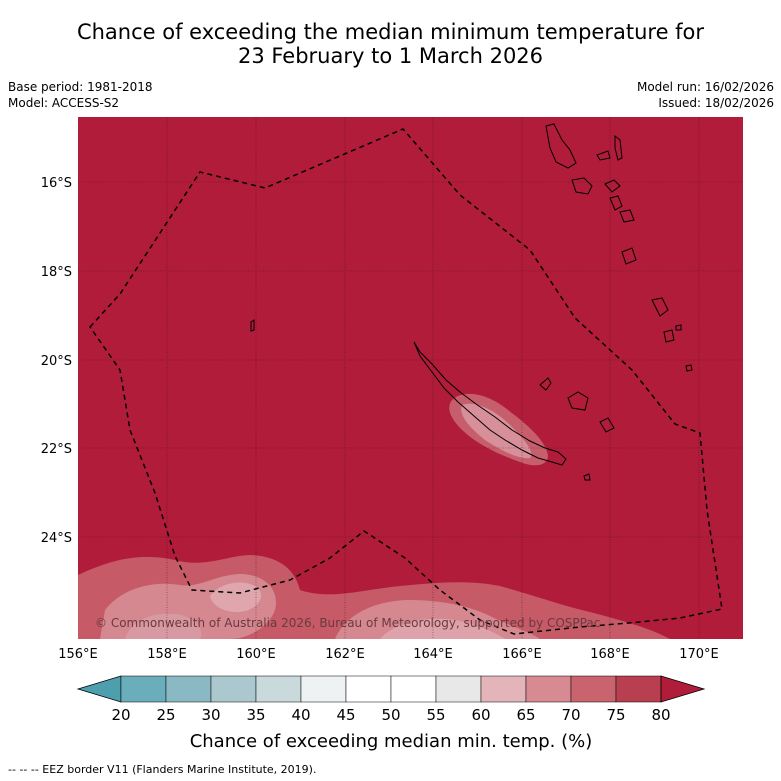 This screenshot has width=781, height=781. Describe the element at coordinates (716, 103) in the screenshot. I see `issued-date: Issued: 18/02/2026` at that location.